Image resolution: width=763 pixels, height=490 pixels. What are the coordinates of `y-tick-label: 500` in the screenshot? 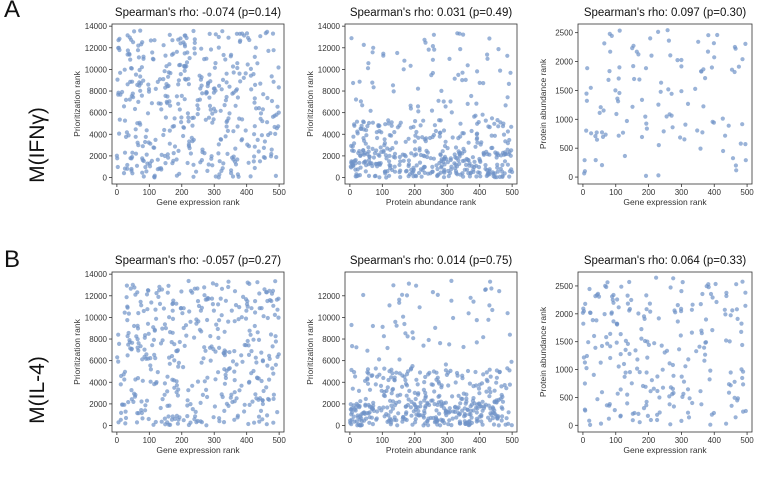 It's located at (567, 148).